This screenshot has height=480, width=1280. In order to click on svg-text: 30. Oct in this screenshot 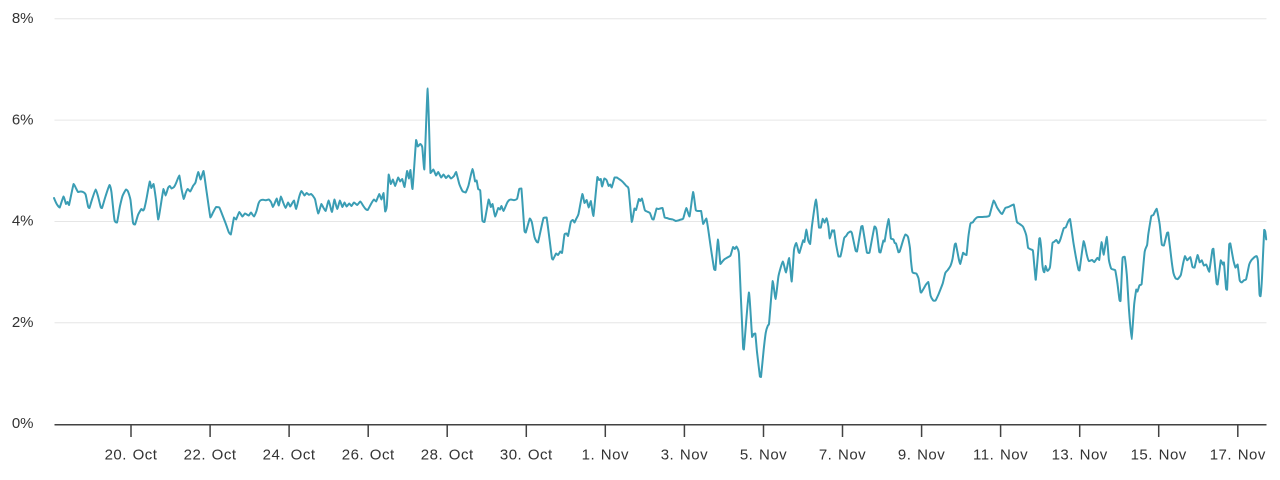, I will do `click(526, 455)`.